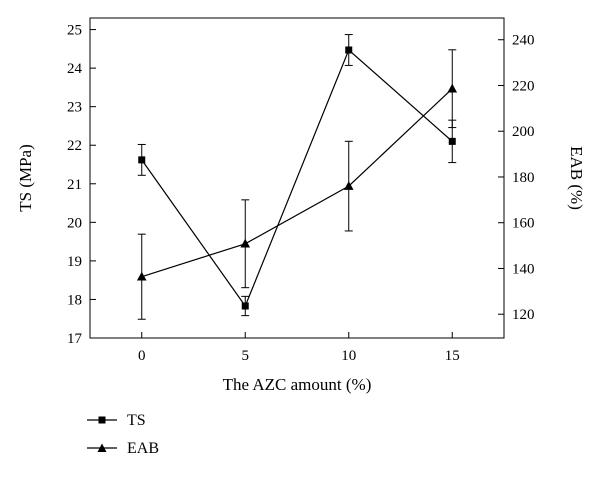 The image size is (600, 481). Describe the element at coordinates (74, 185) in the screenshot. I see `left-axis-tick-label: 21` at that location.